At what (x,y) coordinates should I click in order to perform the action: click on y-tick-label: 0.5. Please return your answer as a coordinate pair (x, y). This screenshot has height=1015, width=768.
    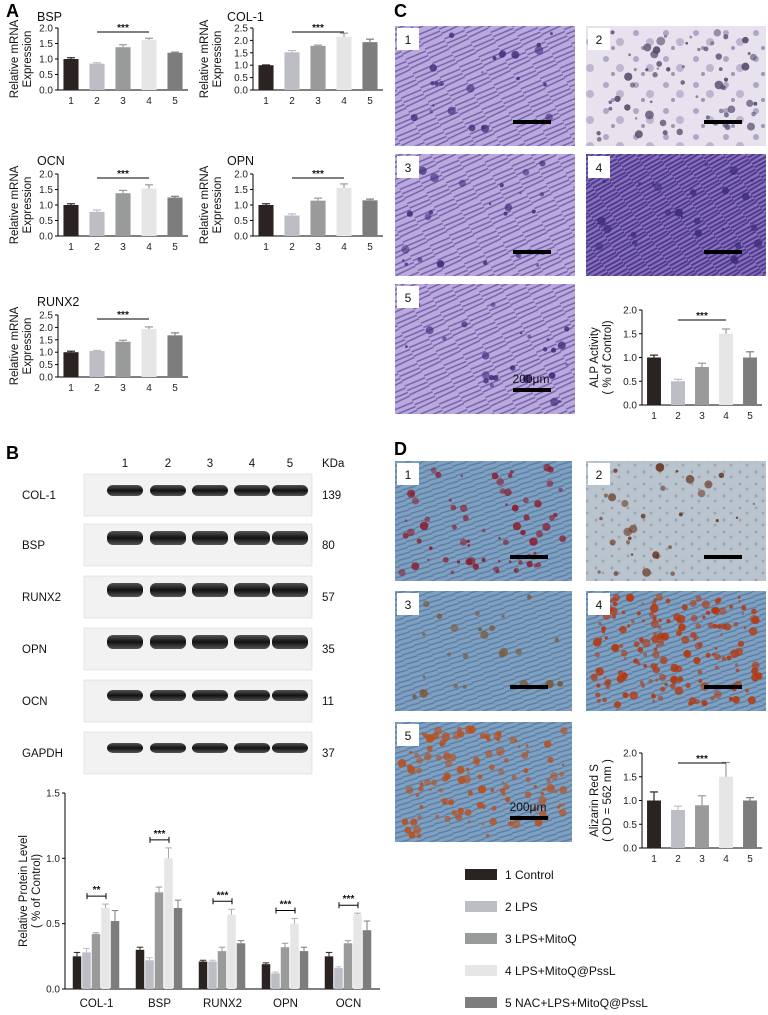
    Looking at the image, I should click on (53, 924).